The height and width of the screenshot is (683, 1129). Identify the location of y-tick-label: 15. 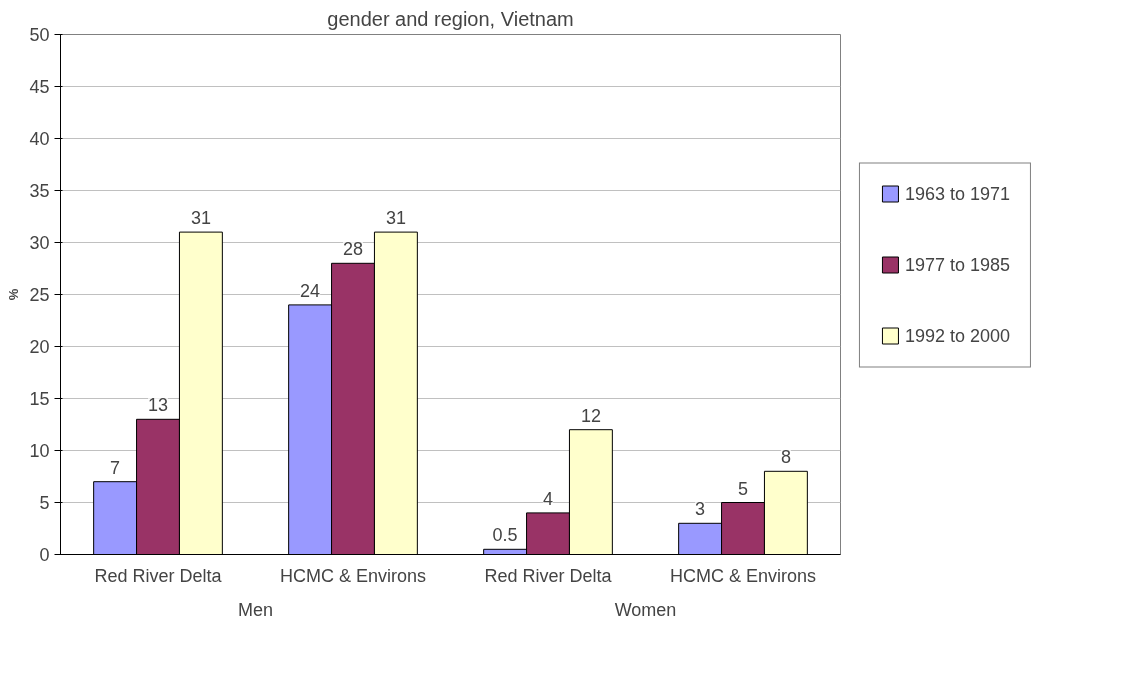
(39, 399).